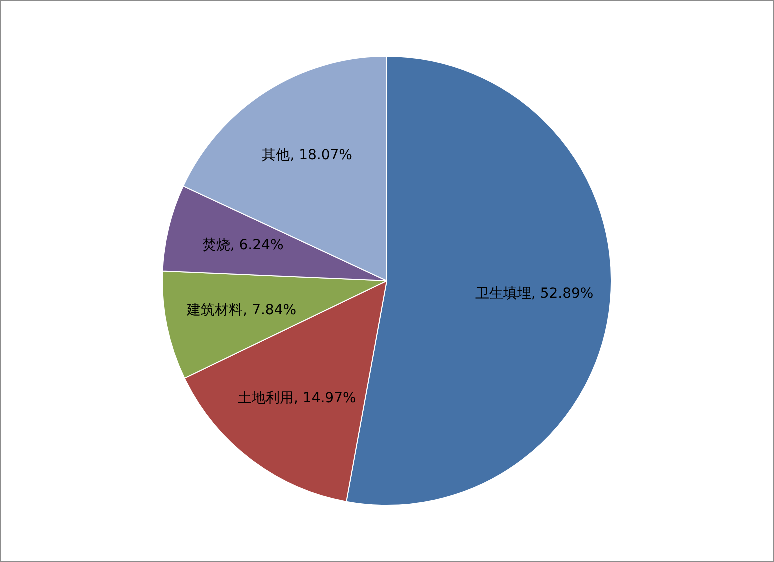  What do you see at coordinates (321, 156) in the screenshot?
I see `data-label: , 18.07%` at bounding box center [321, 156].